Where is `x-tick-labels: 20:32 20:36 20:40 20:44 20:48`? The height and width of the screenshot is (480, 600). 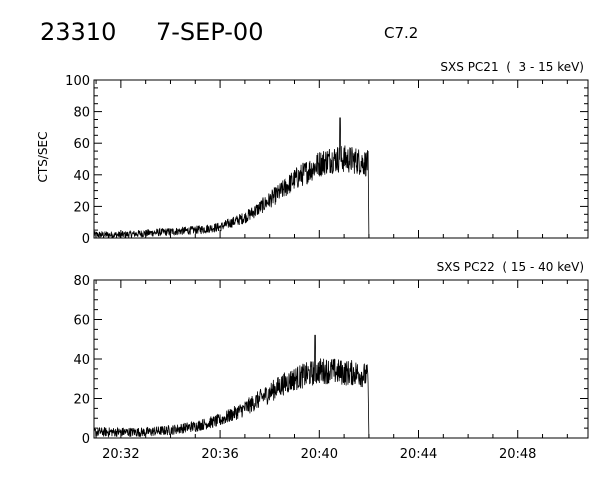 x-tick-labels: 20:32 20:36 20:40 20:44 20:48 is located at coordinates (319, 454).